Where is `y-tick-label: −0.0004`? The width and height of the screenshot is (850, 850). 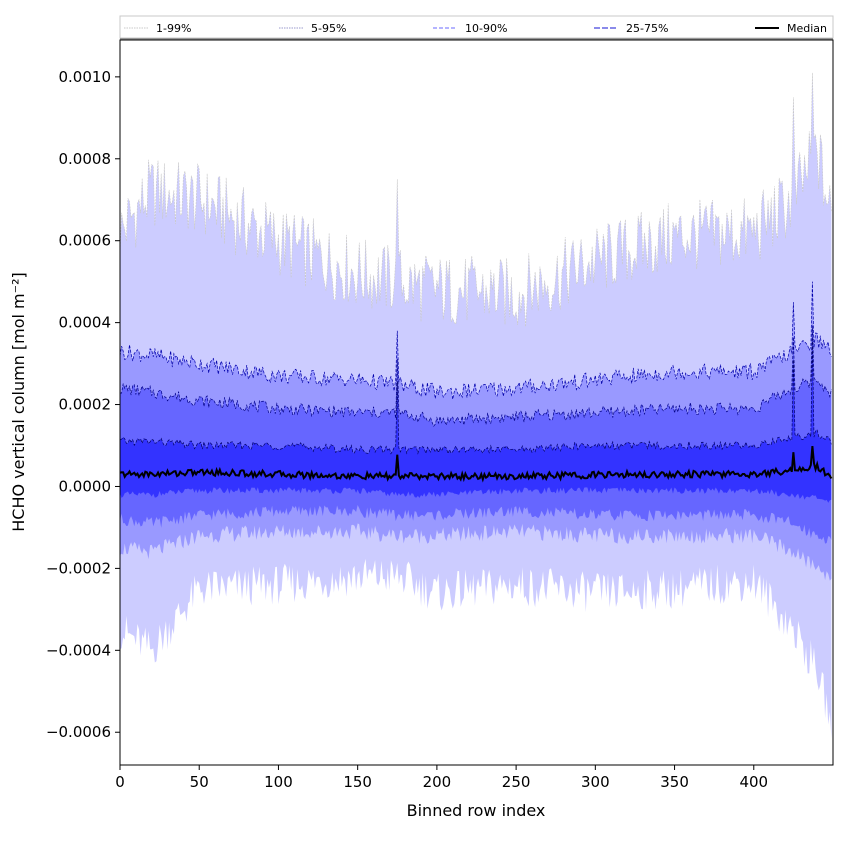
y-tick-label: −0.0004 is located at coordinates (78, 650).